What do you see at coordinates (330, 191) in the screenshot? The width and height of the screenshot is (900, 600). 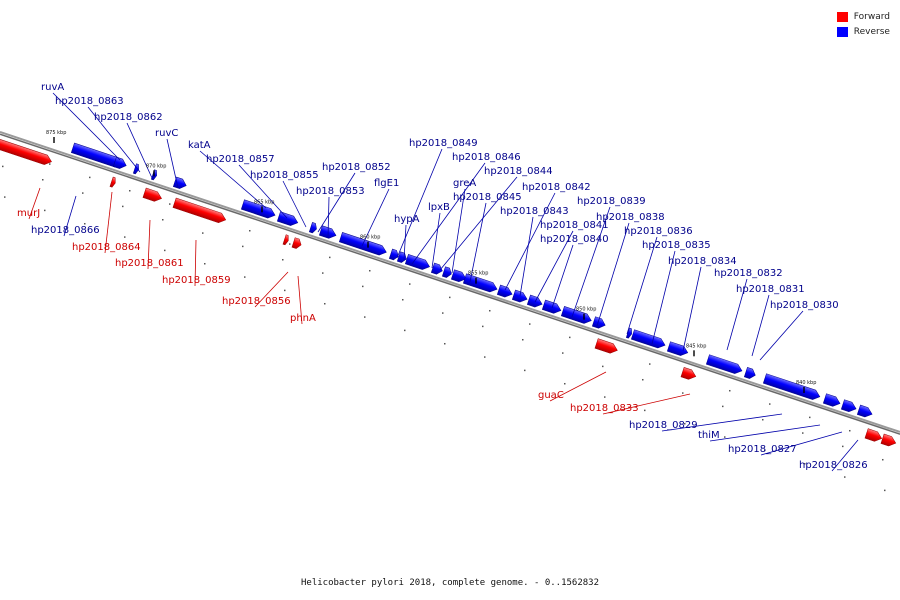 I see `gene-label-hp2018_0853: hp2018_0853` at bounding box center [330, 191].